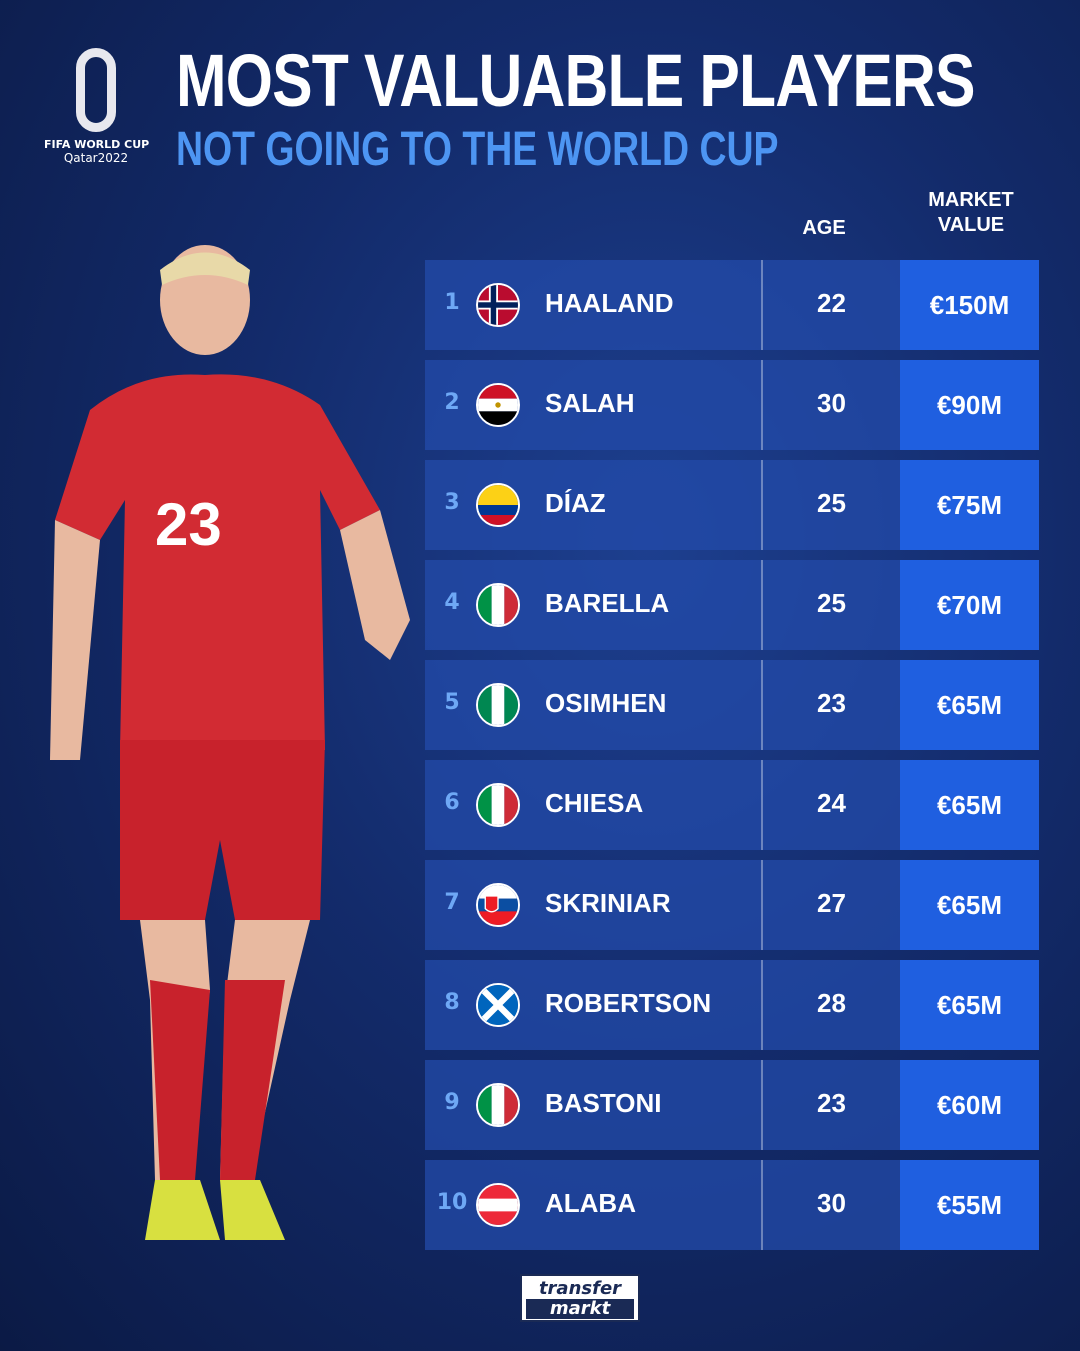  I want to click on brand-text: transfer, so click(580, 1288).